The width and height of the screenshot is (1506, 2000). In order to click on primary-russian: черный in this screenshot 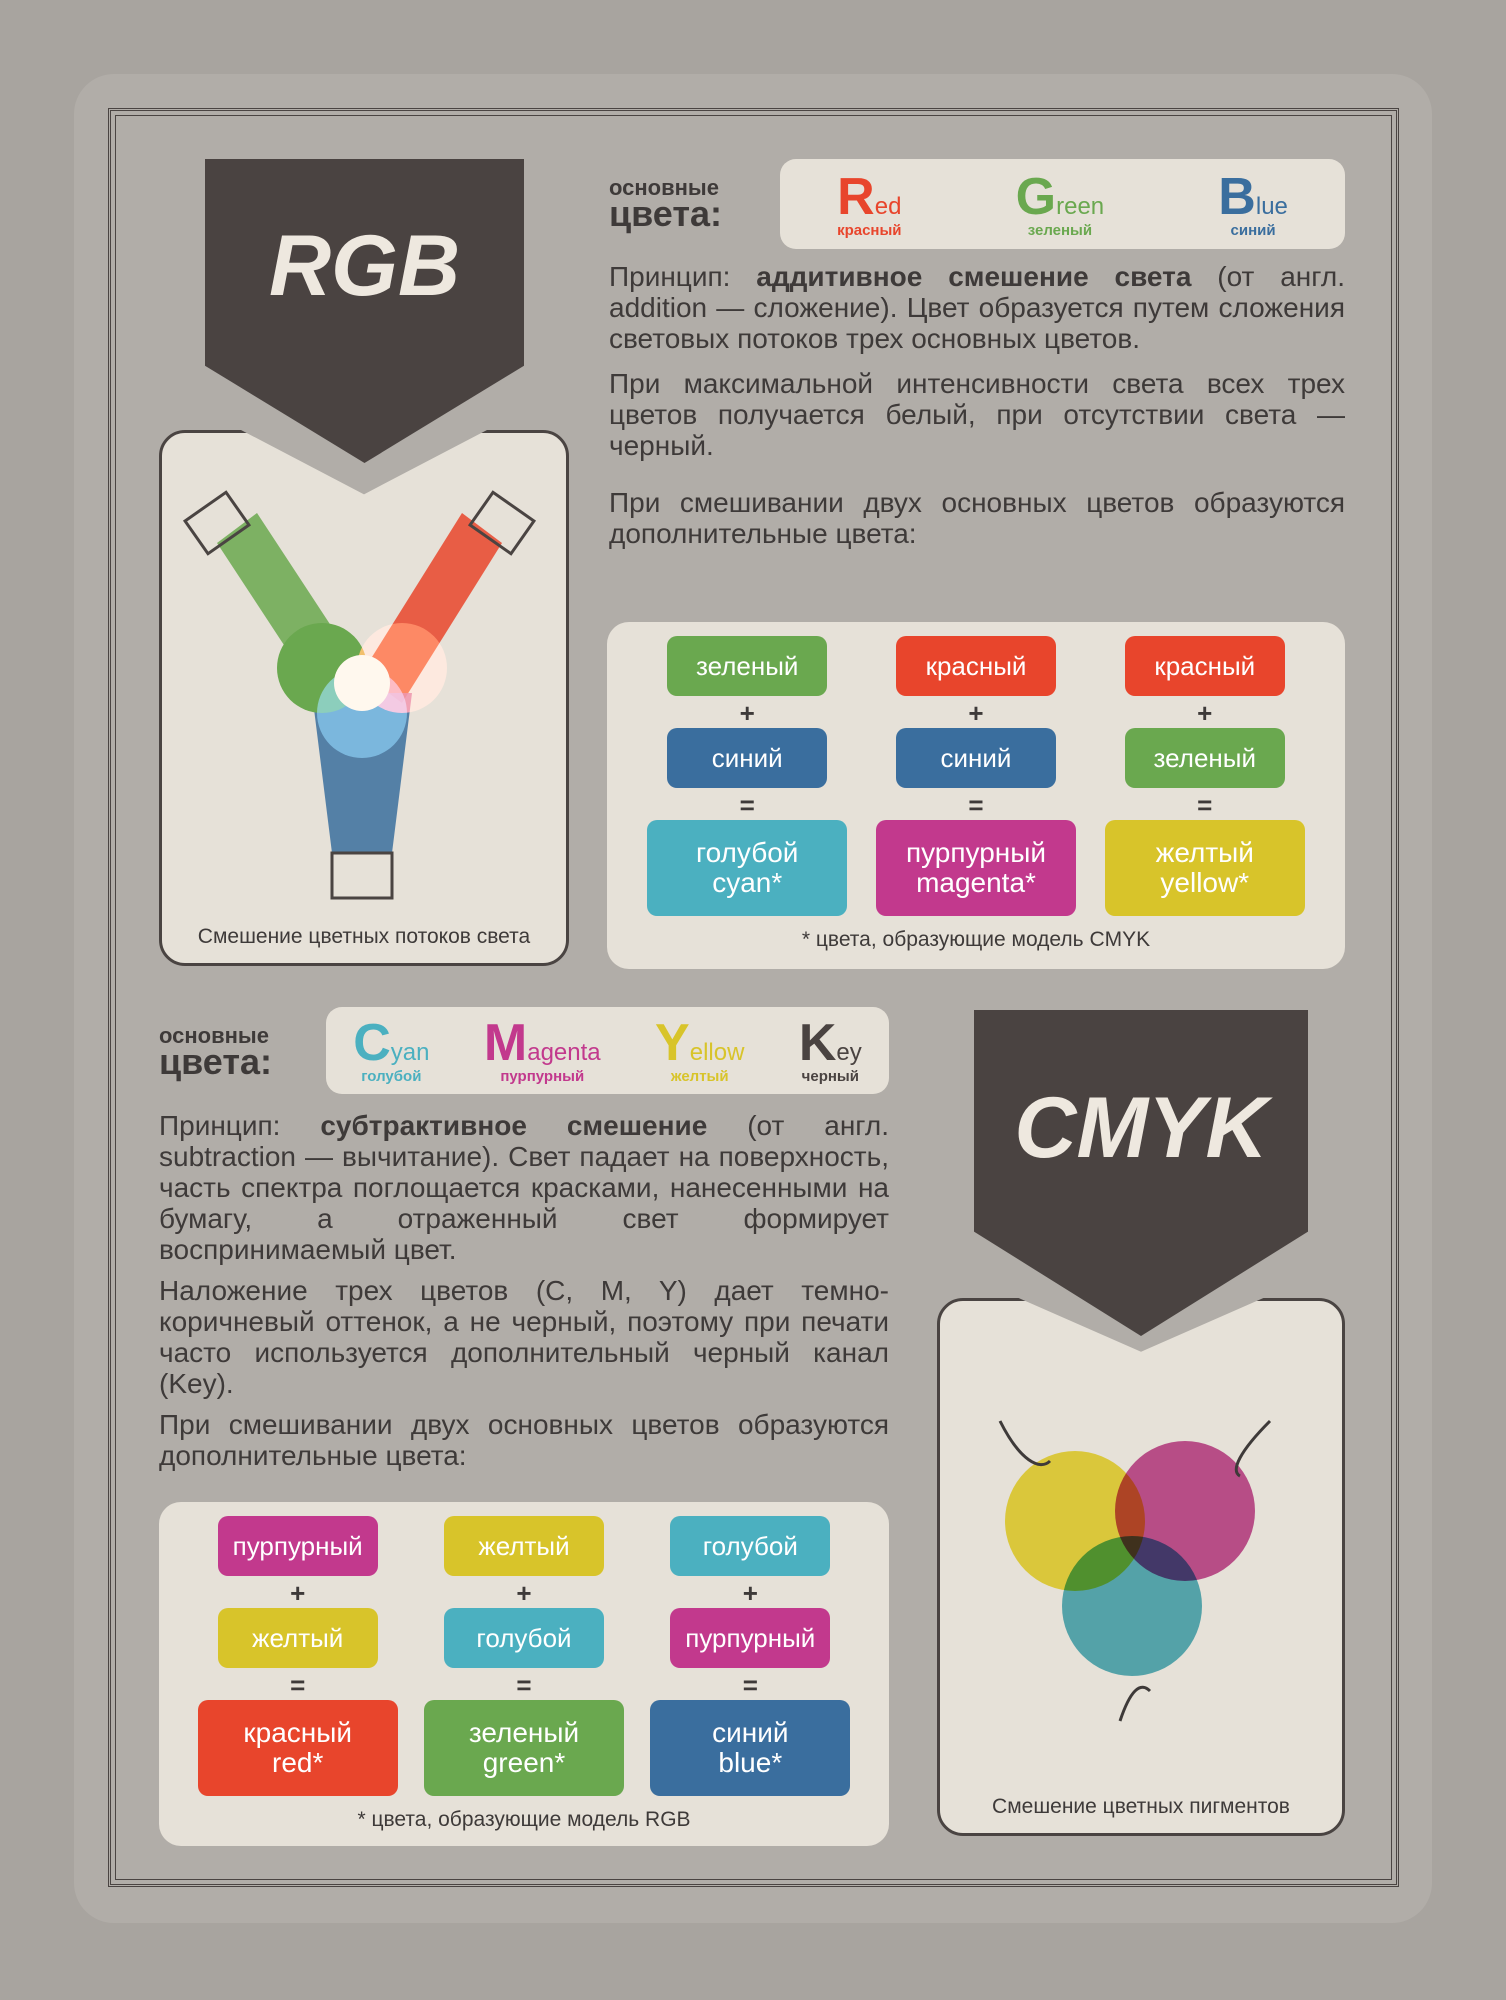, I will do `click(830, 1076)`.